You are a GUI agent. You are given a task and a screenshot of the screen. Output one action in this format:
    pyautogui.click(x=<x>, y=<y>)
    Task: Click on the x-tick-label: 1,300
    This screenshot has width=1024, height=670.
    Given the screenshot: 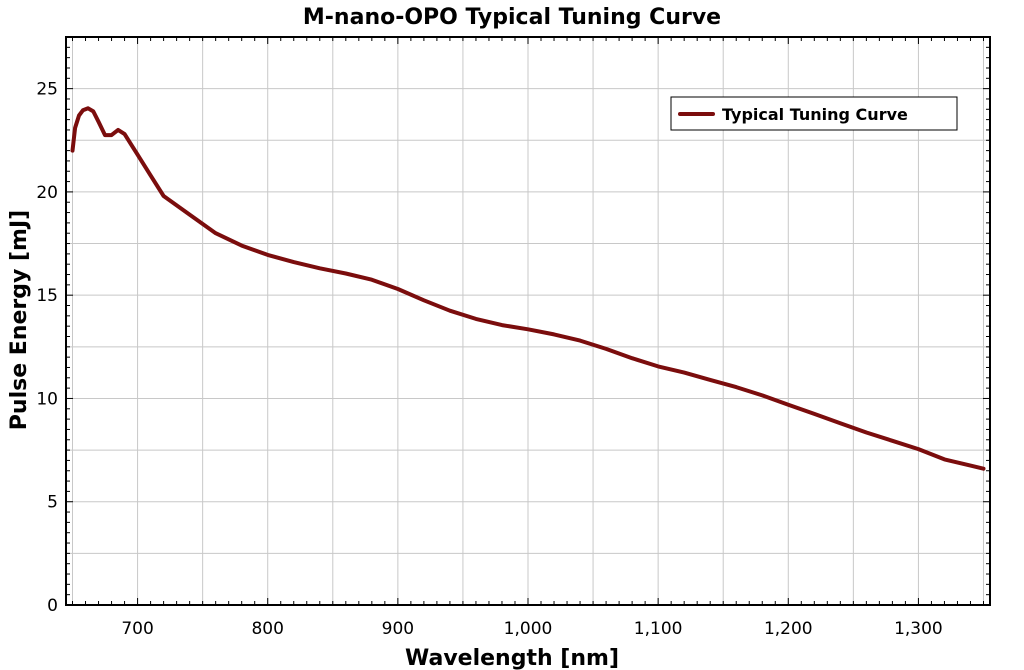 What is the action you would take?
    pyautogui.click(x=918, y=629)
    